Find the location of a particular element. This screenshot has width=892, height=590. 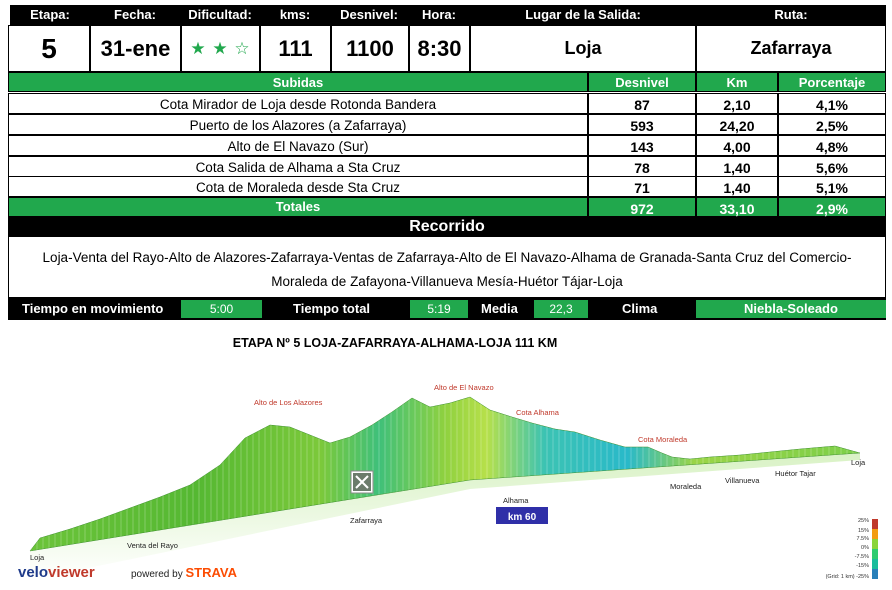

clima-value: Niebla-Soleado is located at coordinates (791, 309).